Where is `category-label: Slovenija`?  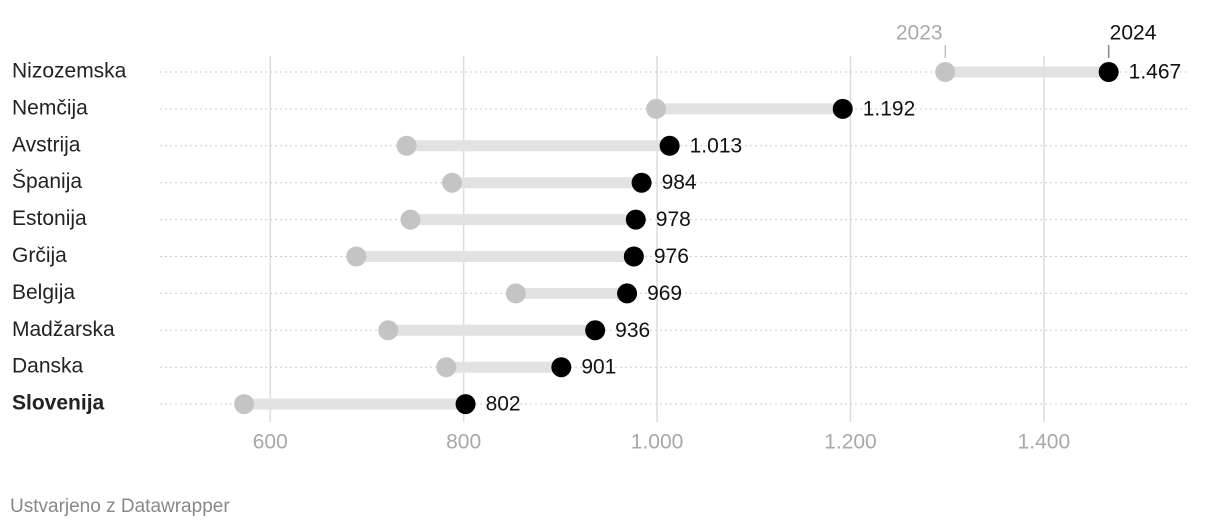 category-label: Slovenija is located at coordinates (58, 403).